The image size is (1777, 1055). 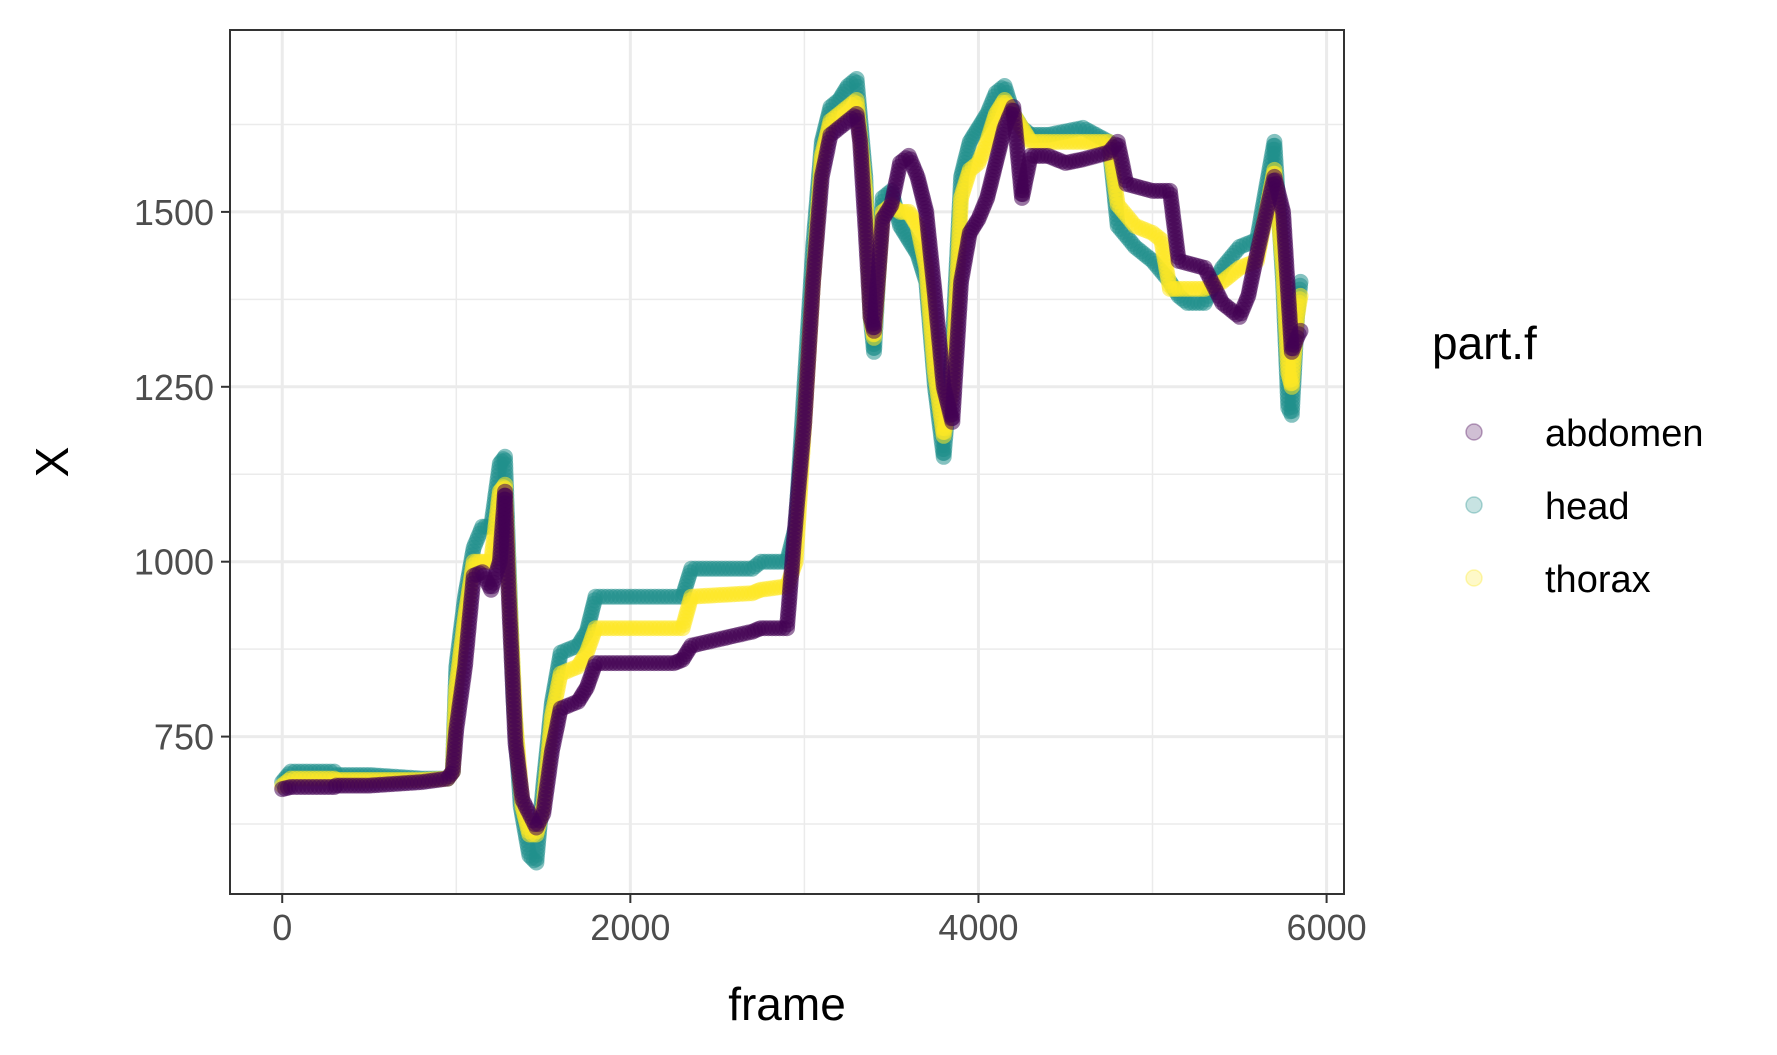 I want to click on y-tick-label: 1250, so click(x=174, y=387).